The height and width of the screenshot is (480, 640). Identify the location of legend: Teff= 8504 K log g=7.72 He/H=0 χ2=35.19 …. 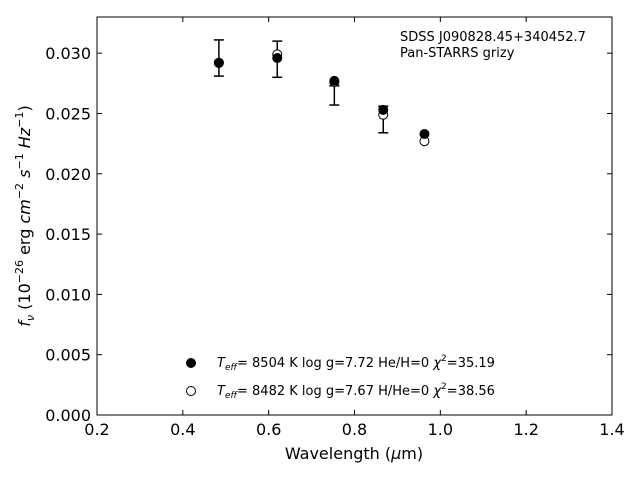
(340, 377).